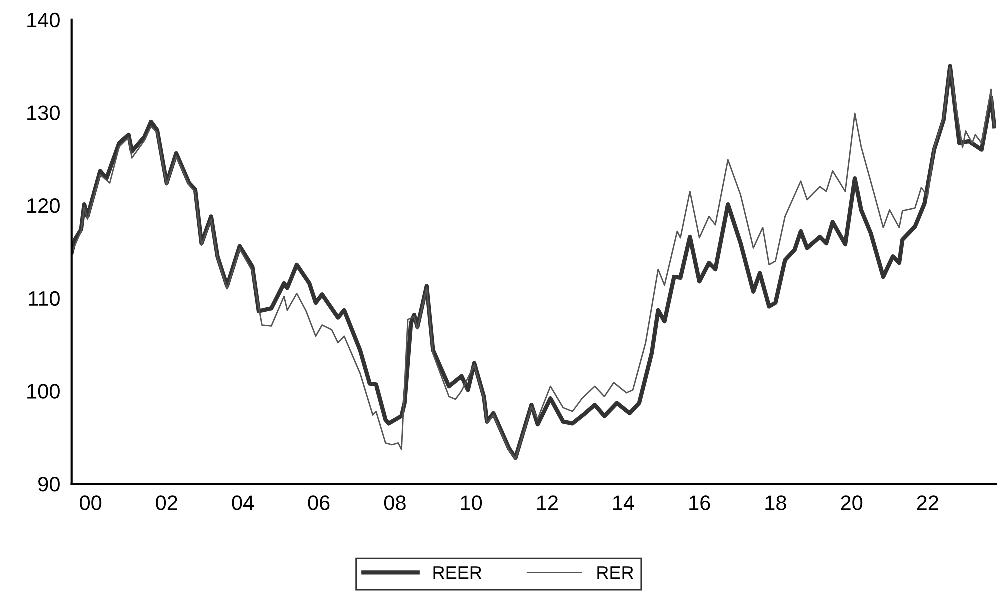 The image size is (998, 602). I want to click on x-tick-label: 16, so click(700, 503).